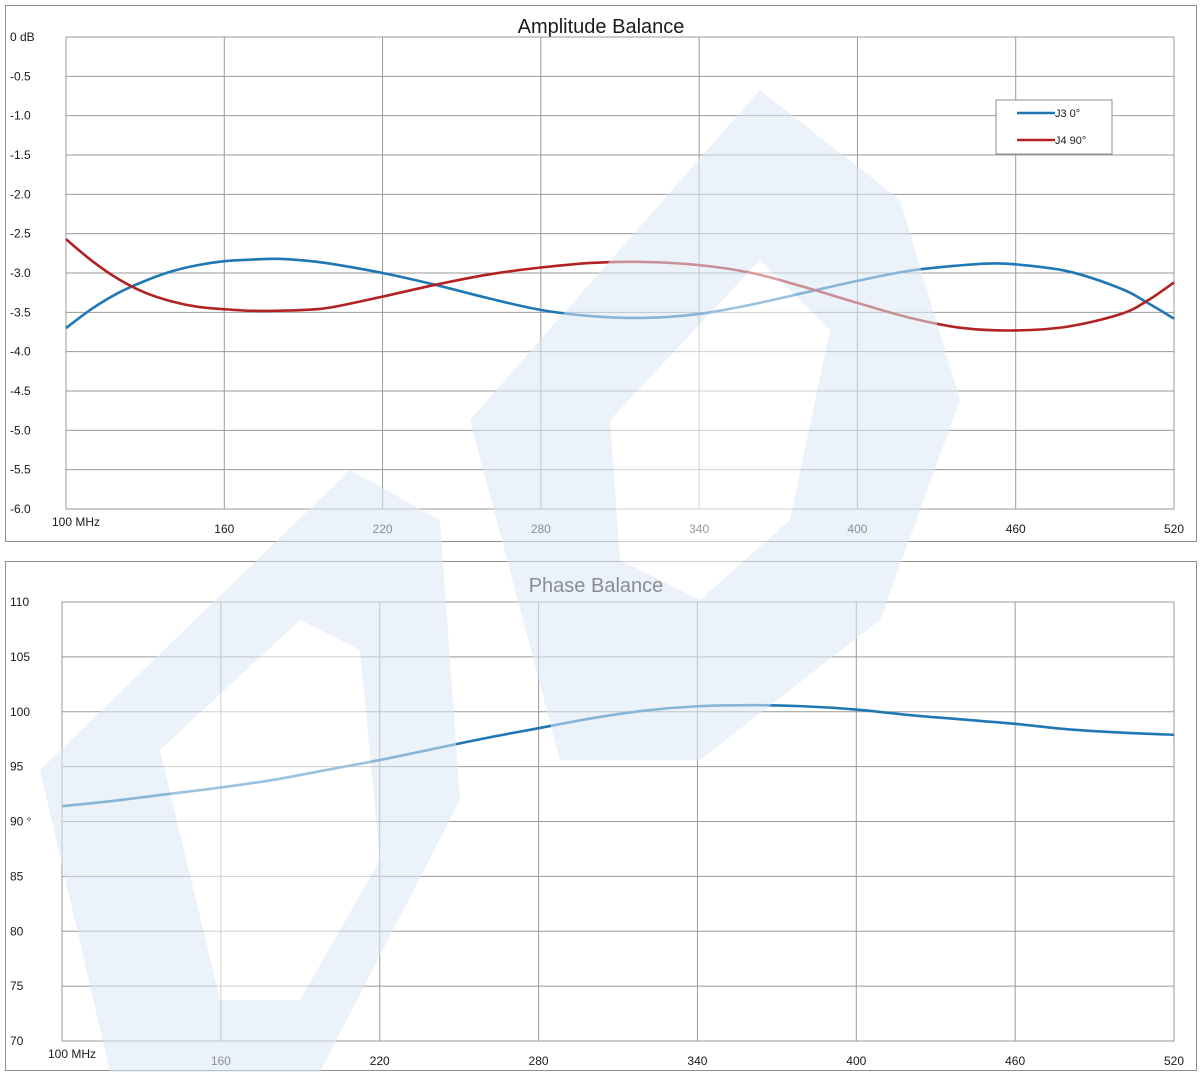 This screenshot has height=1072, width=1202. What do you see at coordinates (20, 155) in the screenshot?
I see `y-tick-label: -1.5` at bounding box center [20, 155].